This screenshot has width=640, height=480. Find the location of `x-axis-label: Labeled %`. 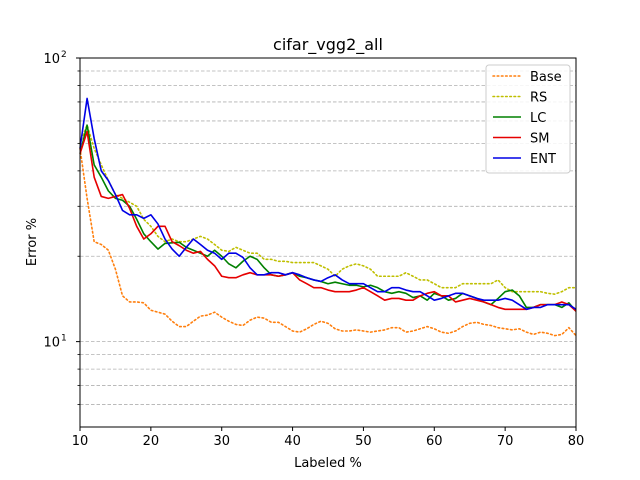

x-axis-label: Labeled % is located at coordinates (328, 463).